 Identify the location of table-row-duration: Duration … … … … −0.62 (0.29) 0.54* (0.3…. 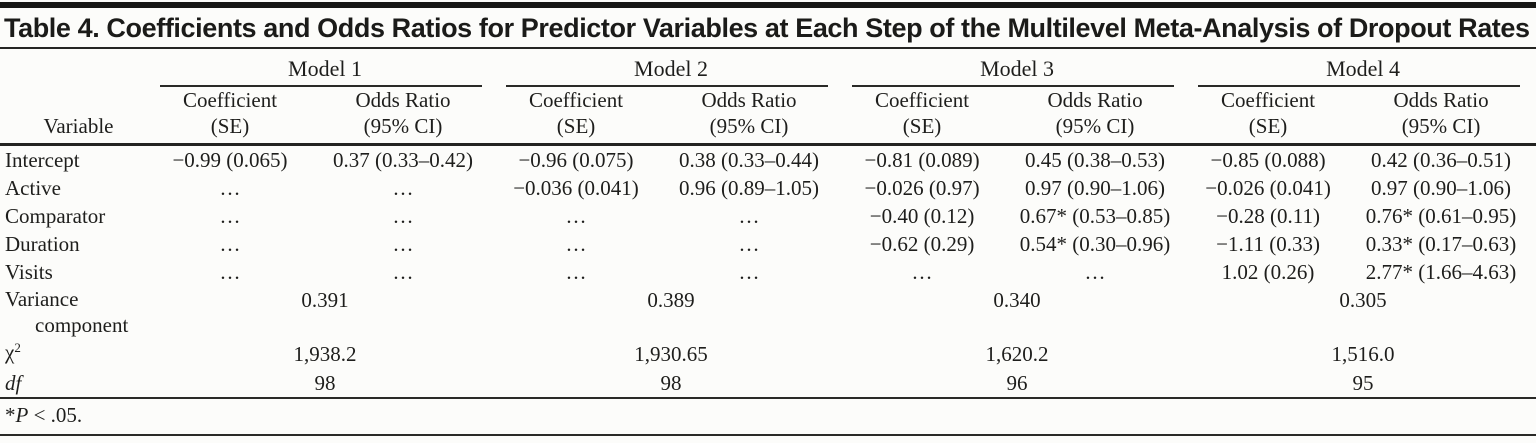
(768, 244).